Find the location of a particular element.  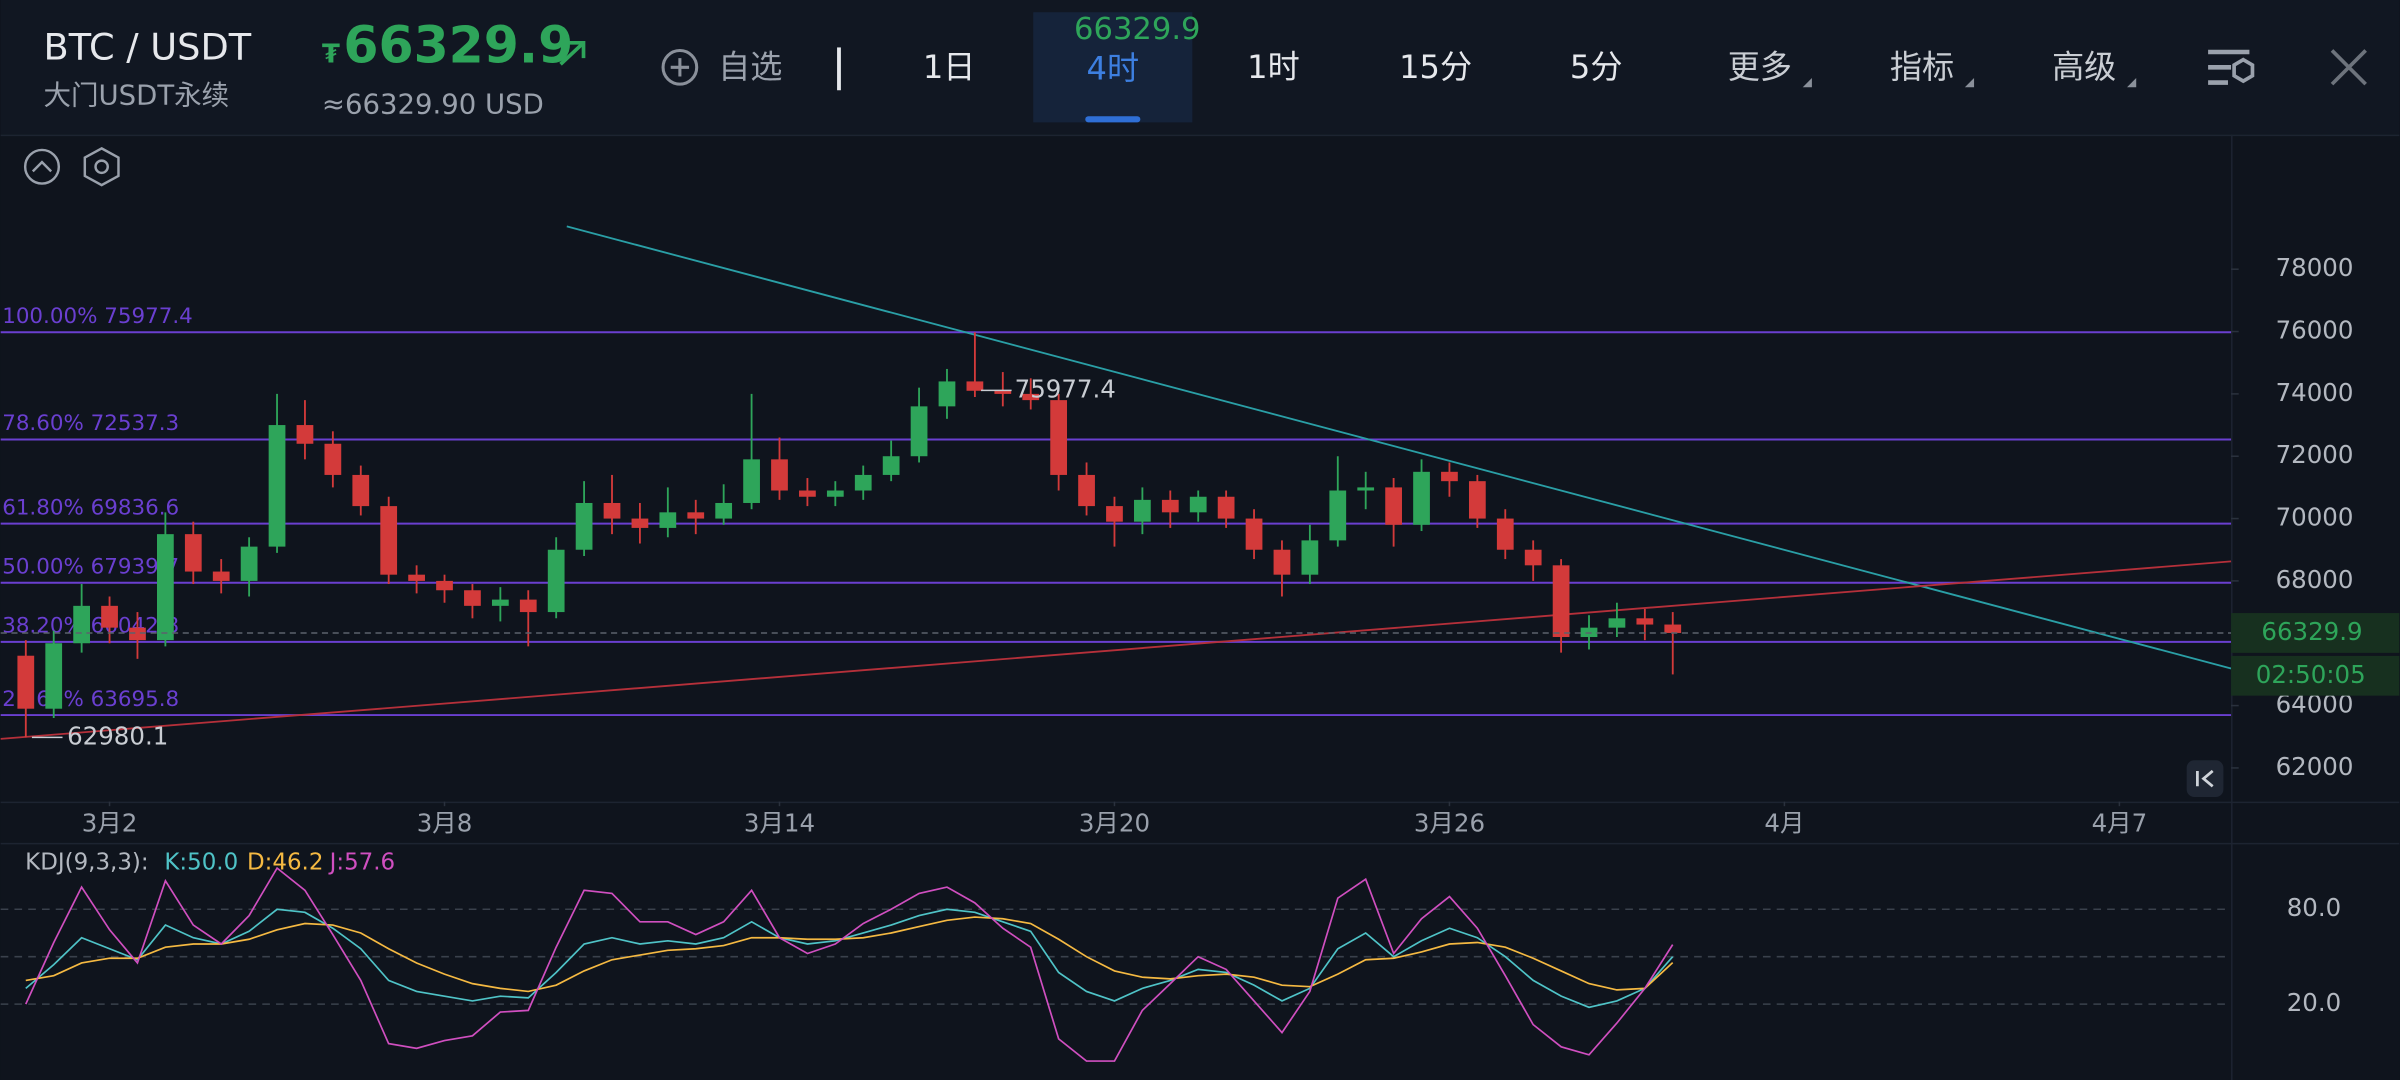

y-tick-label: 72000 is located at coordinates (2315, 454).